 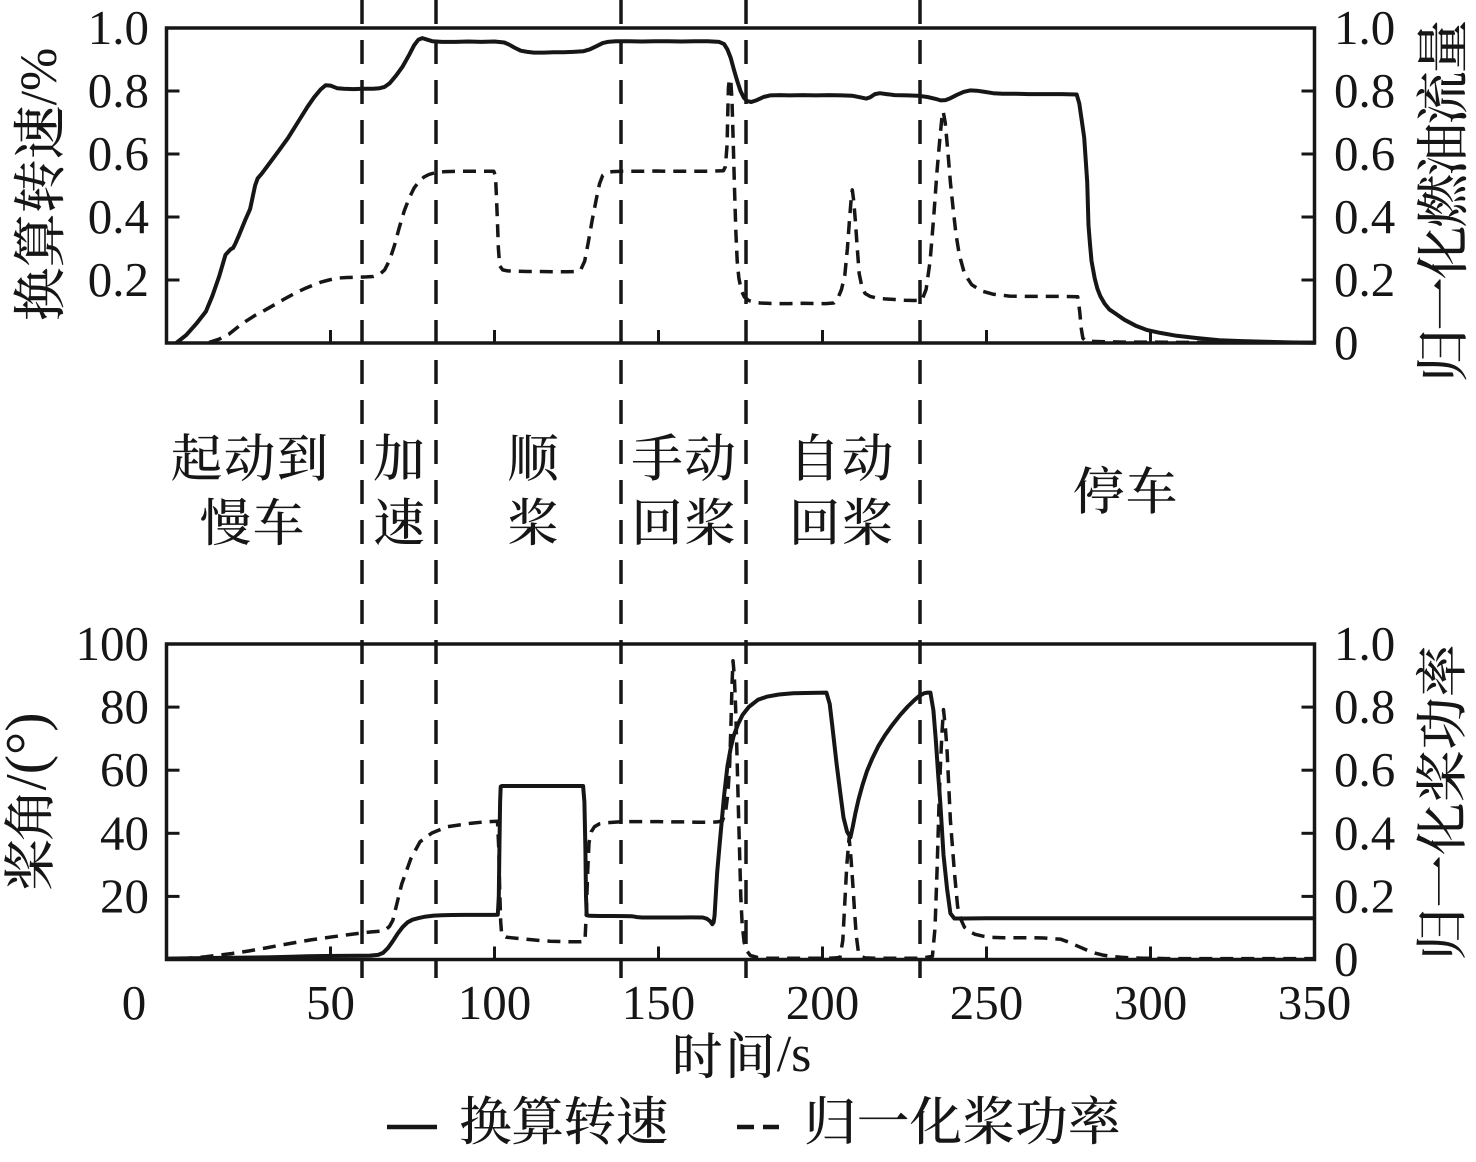 What do you see at coordinates (823, 1002) in the screenshot?
I see `svg-text: 200` at bounding box center [823, 1002].